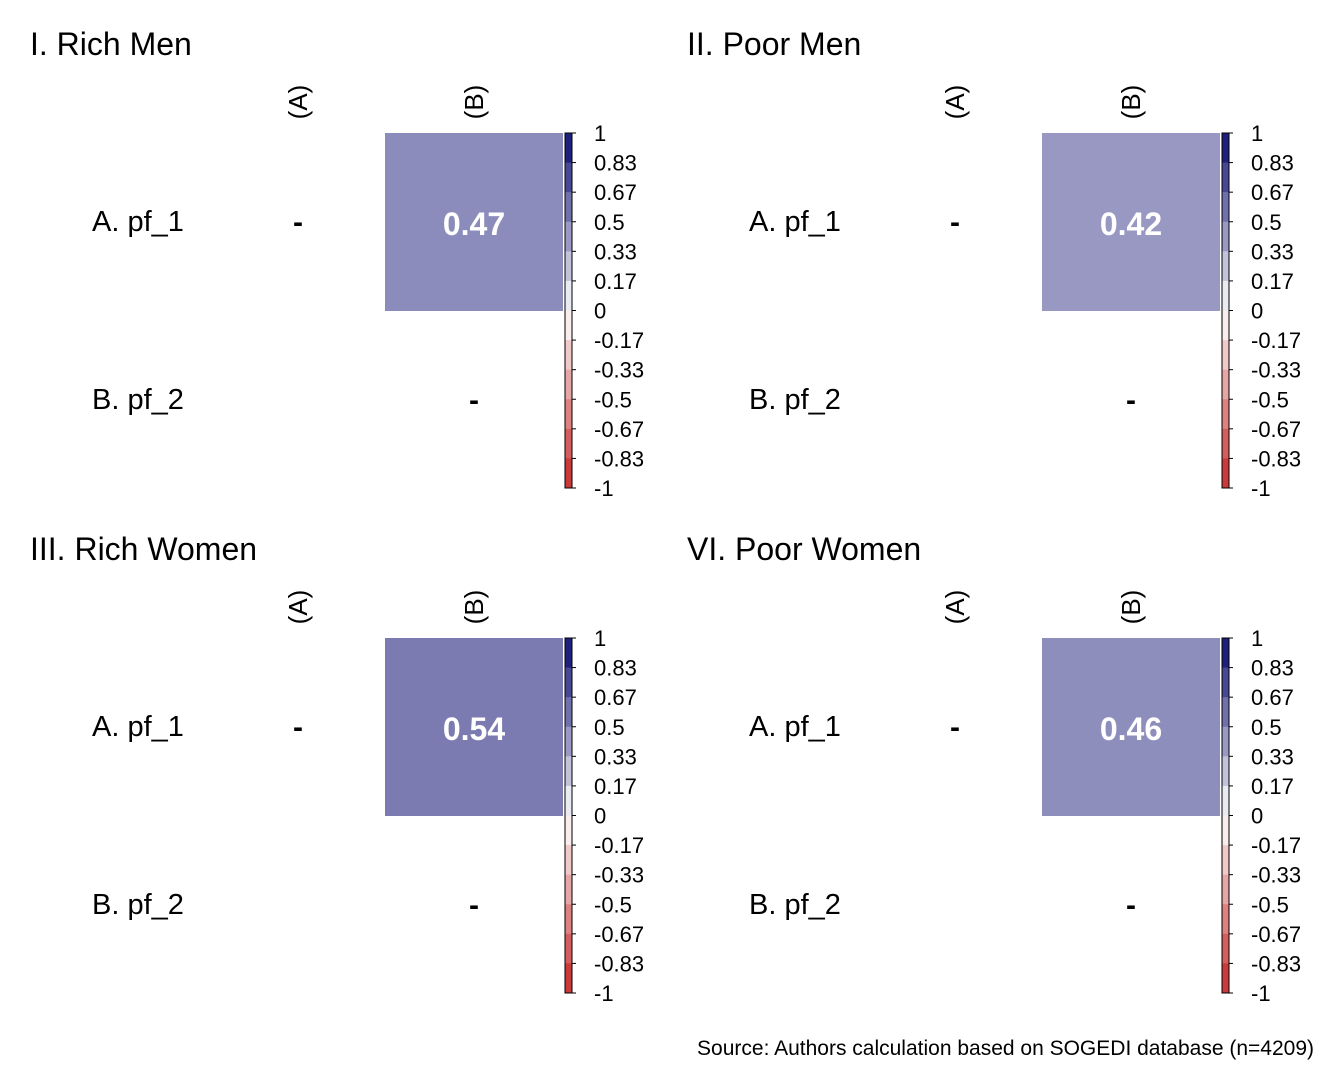 The width and height of the screenshot is (1344, 1075). I want to click on cell-value-label: 0.54, so click(474, 729).